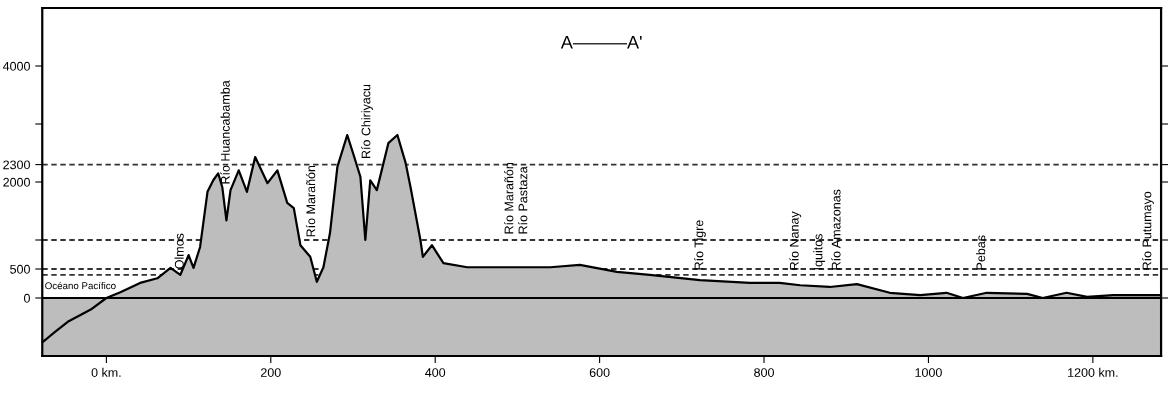  I want to click on x-tick-label: 1200 km., so click(1093, 372).